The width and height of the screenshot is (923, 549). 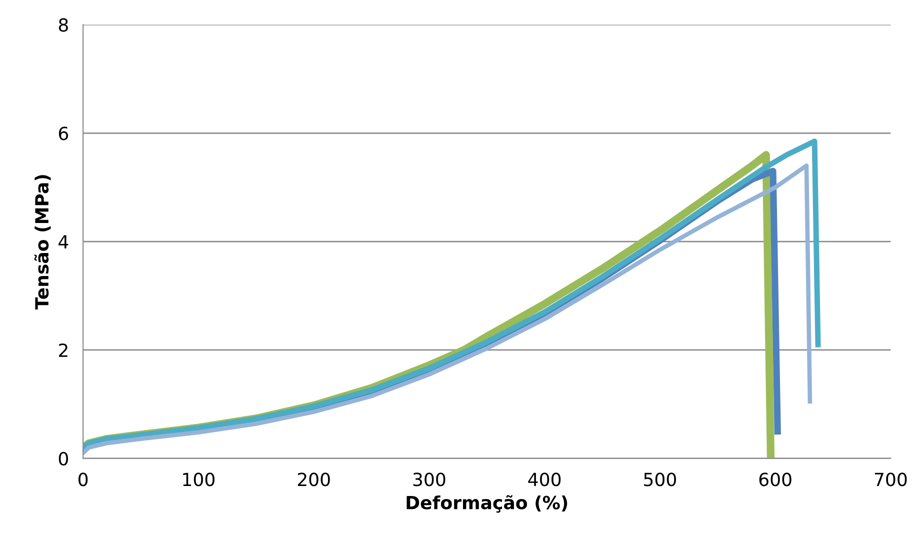 What do you see at coordinates (660, 479) in the screenshot?
I see `x-tick-label: 500` at bounding box center [660, 479].